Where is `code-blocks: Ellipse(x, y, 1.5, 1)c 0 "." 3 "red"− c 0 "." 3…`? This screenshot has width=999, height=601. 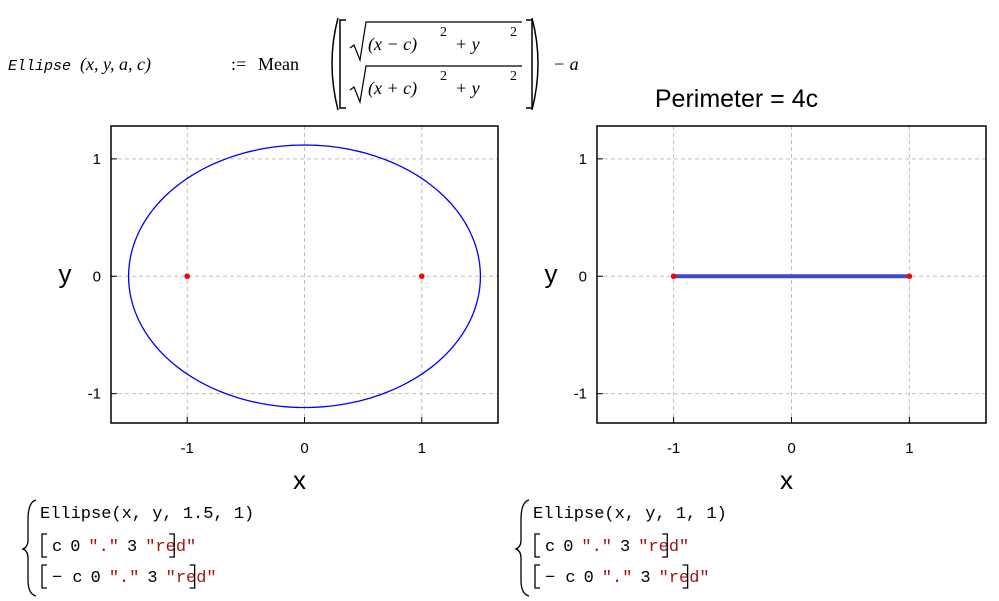 code-blocks: Ellipse(x, y, 1.5, 1)c 0 "." 3 "red"− c 0 "." 3… is located at coordinates (374, 548).